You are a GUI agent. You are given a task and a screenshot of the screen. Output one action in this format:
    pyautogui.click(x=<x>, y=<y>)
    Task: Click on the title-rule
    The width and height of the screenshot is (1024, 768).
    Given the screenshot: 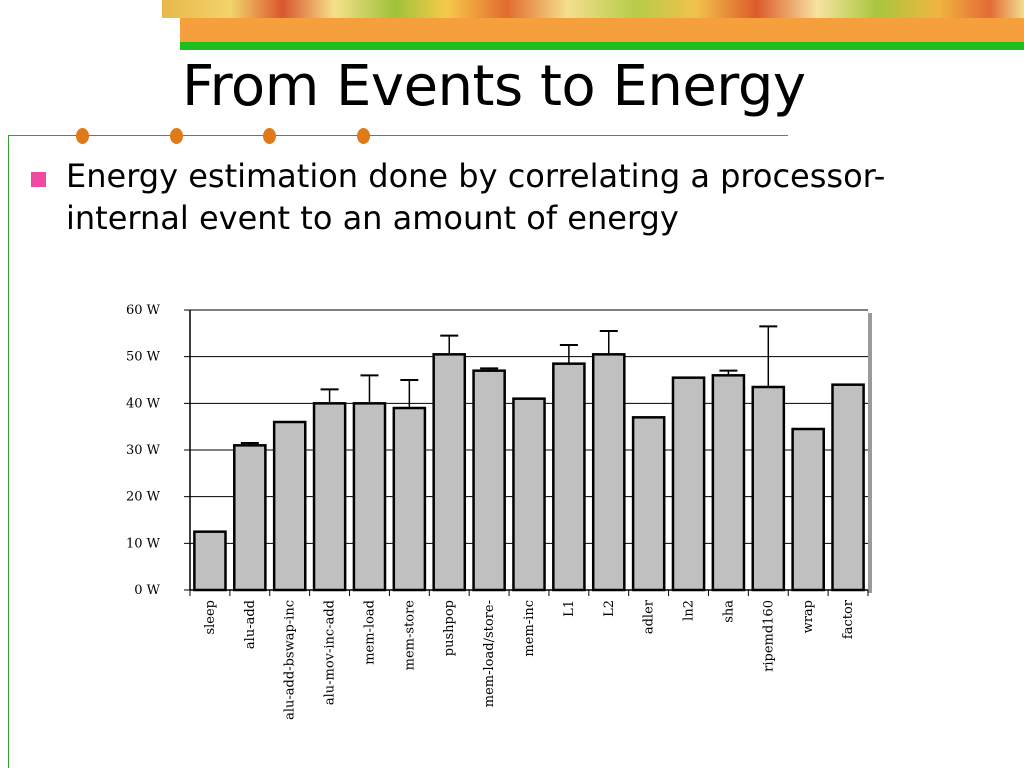 What is the action you would take?
    pyautogui.click(x=398, y=135)
    